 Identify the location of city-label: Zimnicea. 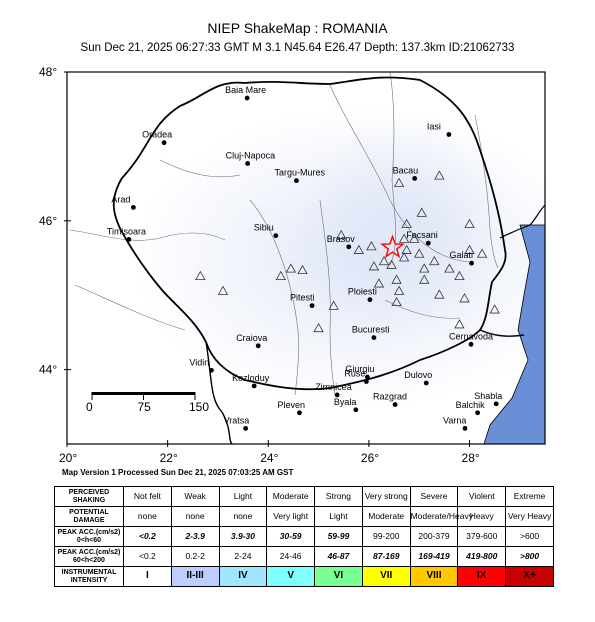
(333, 387).